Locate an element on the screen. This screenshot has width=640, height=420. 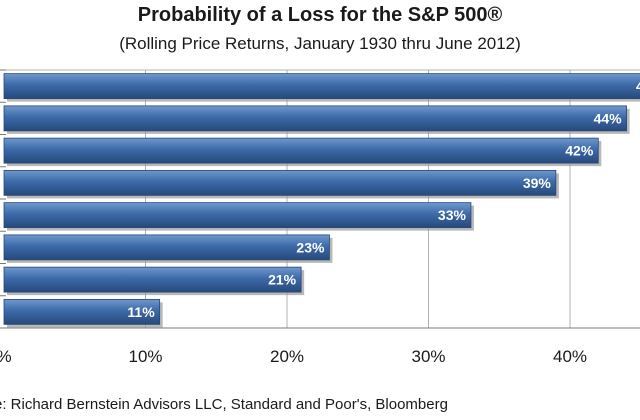
bar-value-label: 47% is located at coordinates (638, 86).